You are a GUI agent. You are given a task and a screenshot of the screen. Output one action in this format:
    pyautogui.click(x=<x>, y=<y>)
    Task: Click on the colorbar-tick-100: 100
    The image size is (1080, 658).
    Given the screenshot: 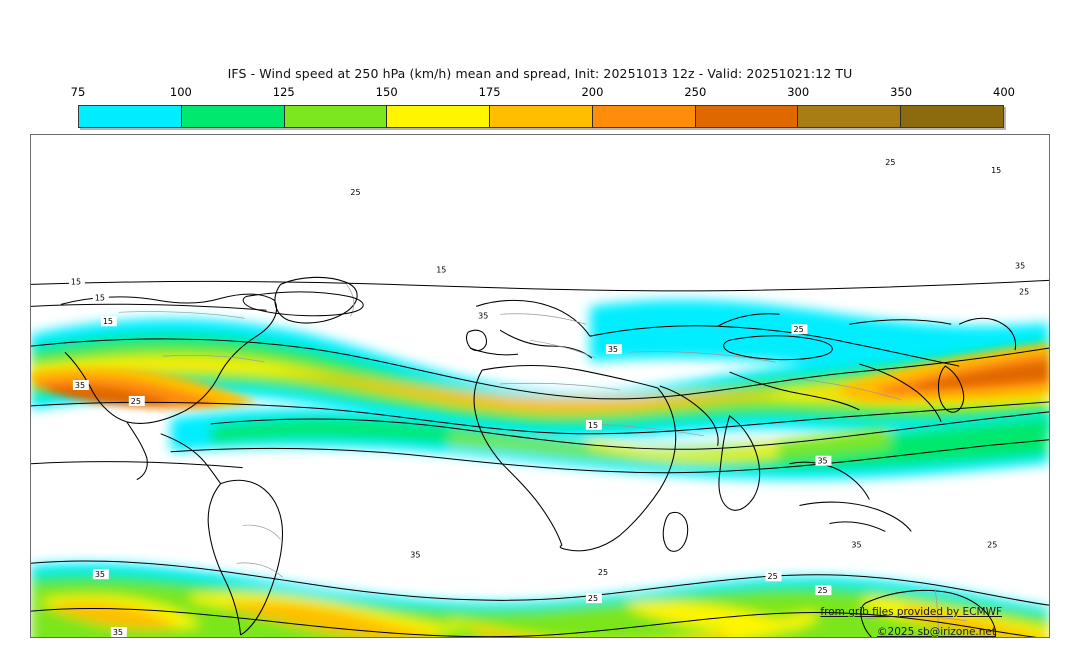 What is the action you would take?
    pyautogui.click(x=180, y=92)
    